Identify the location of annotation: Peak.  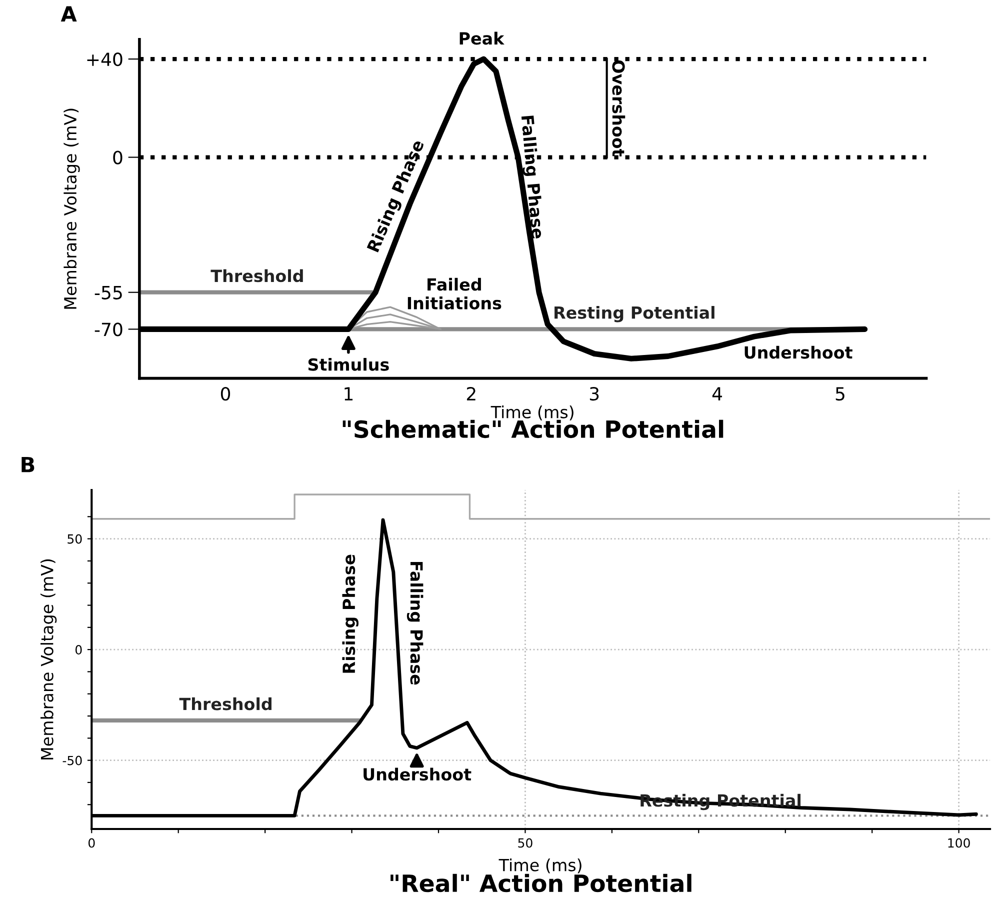
(482, 38).